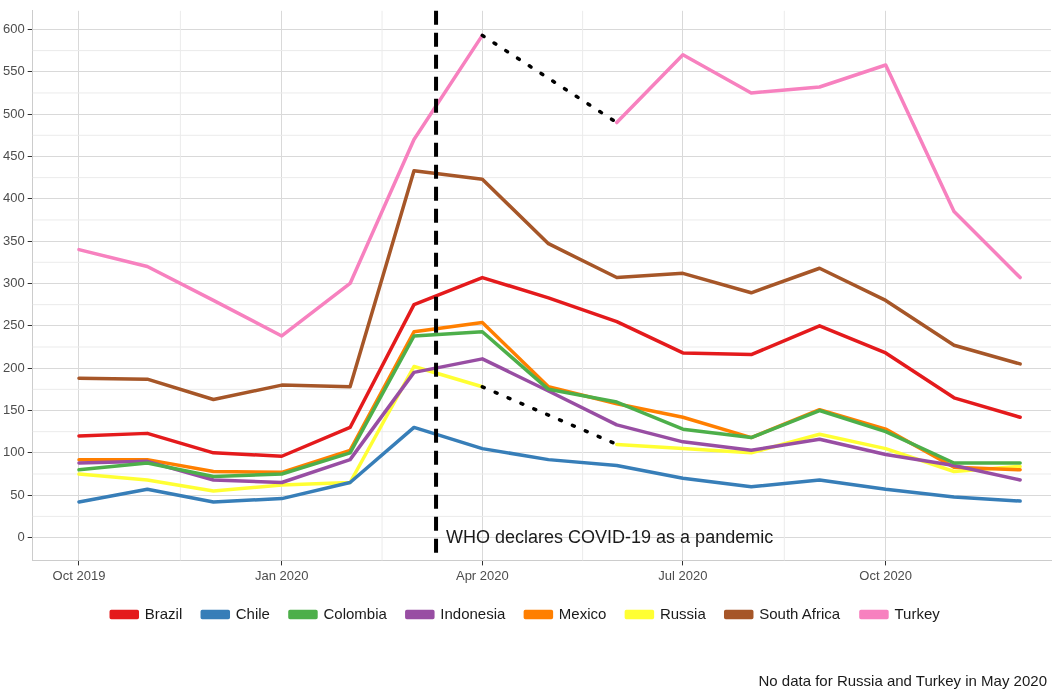 The image size is (1053, 700). Describe the element at coordinates (21, 537) in the screenshot. I see `y-tick-label: 0` at that location.